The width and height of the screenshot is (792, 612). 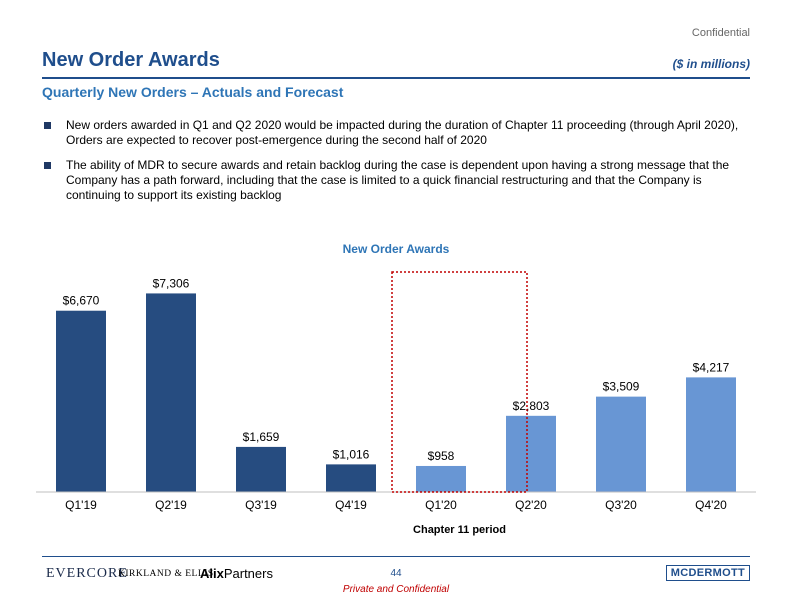 I want to click on x-tick-label-2: Q3'19, so click(x=261, y=505).